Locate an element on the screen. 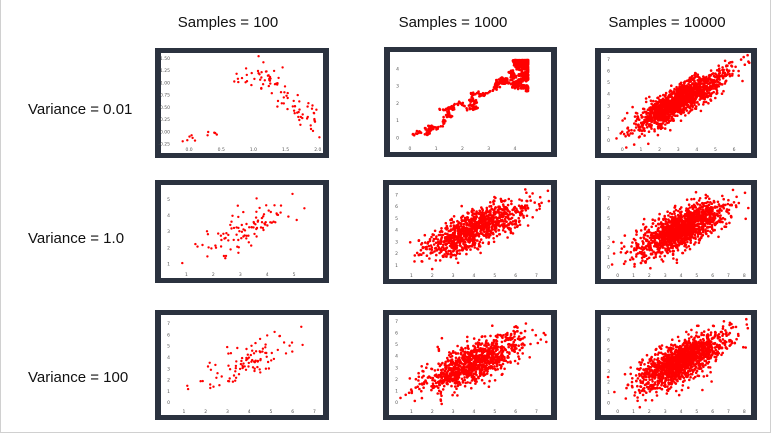 The height and width of the screenshot is (435, 773). y-tick-label: -0.25 is located at coordinates (164, 145).